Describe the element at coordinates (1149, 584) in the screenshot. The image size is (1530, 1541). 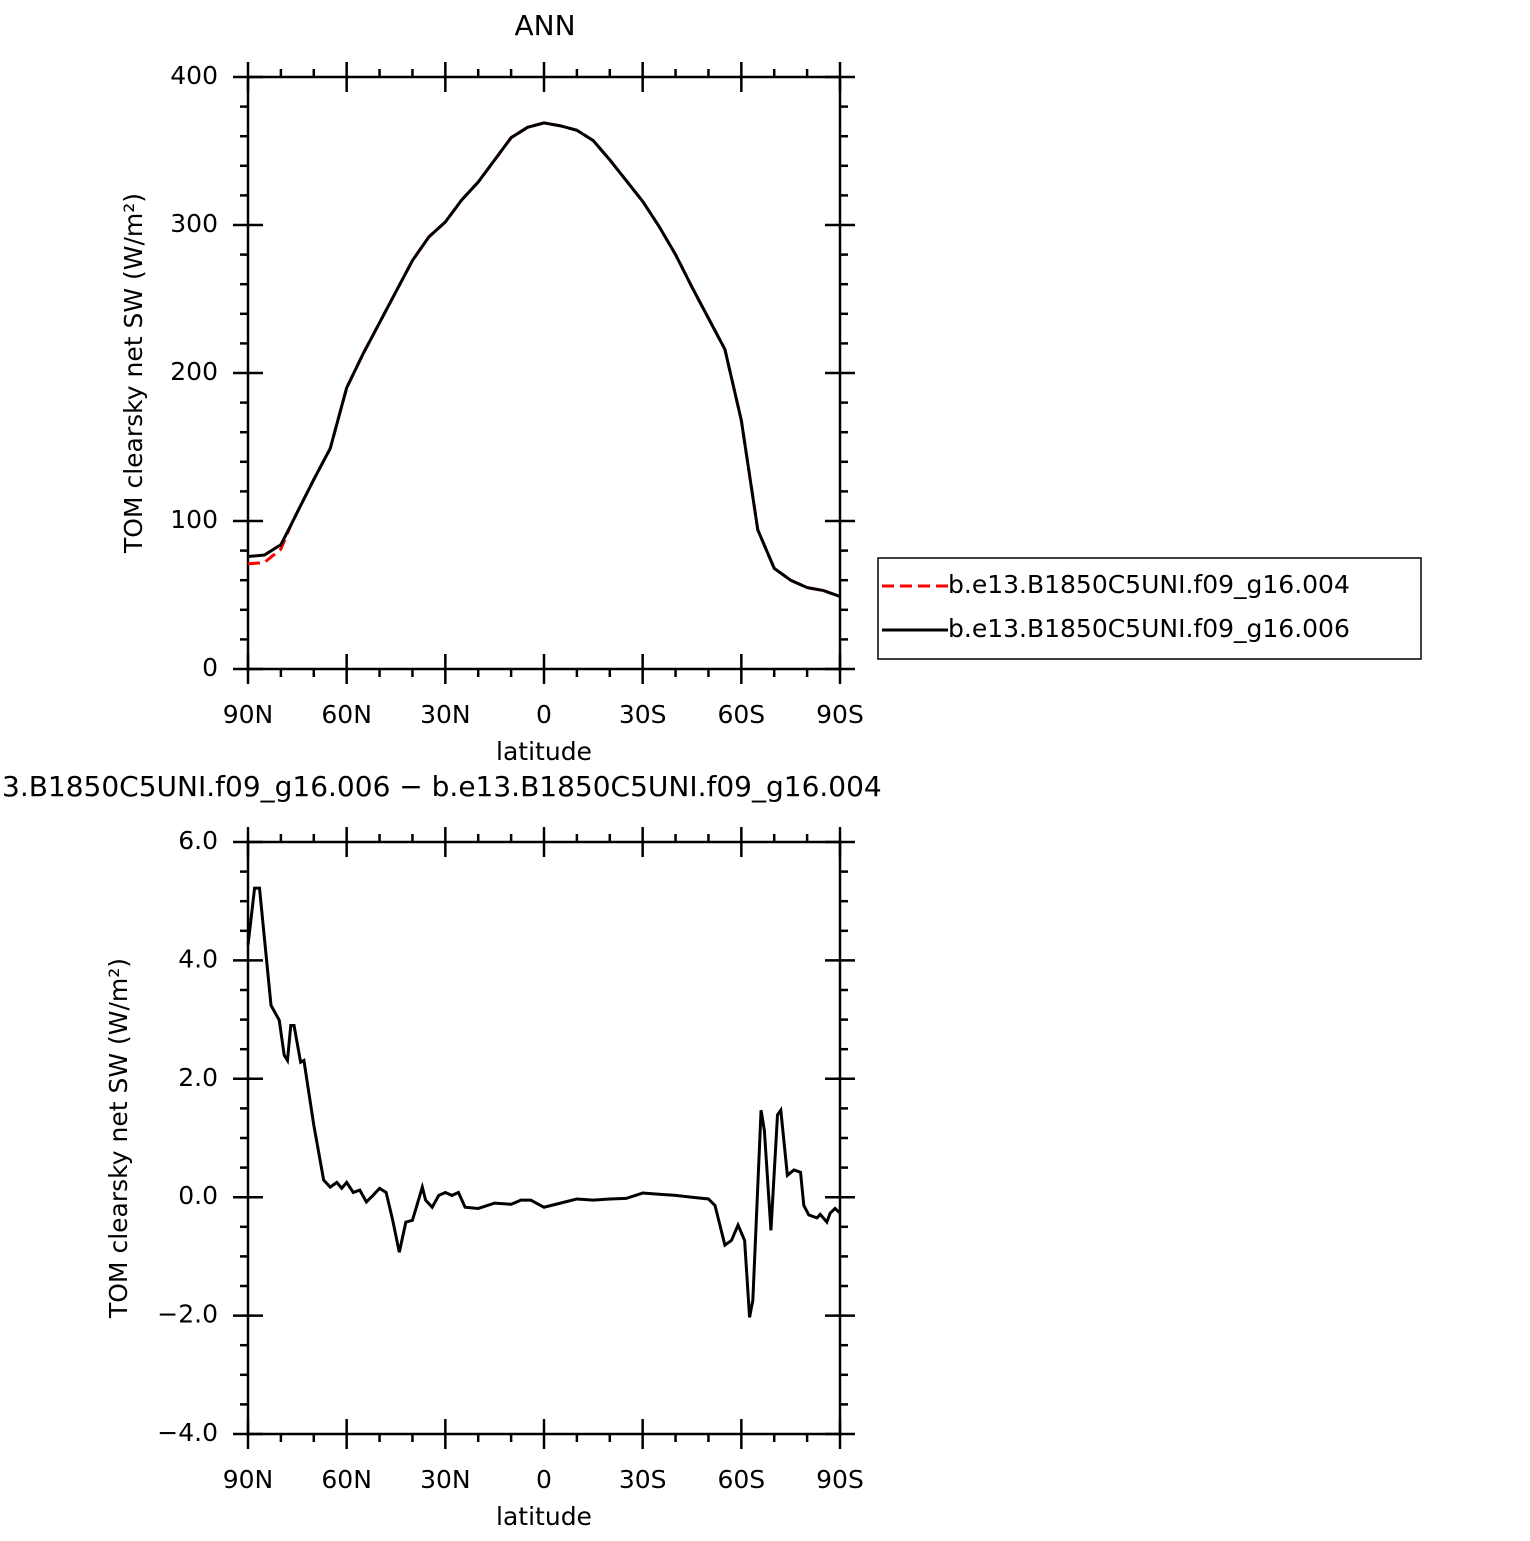
I see `legend-label: b.e13.B1850C5UNI.f09_g16.004` at that location.